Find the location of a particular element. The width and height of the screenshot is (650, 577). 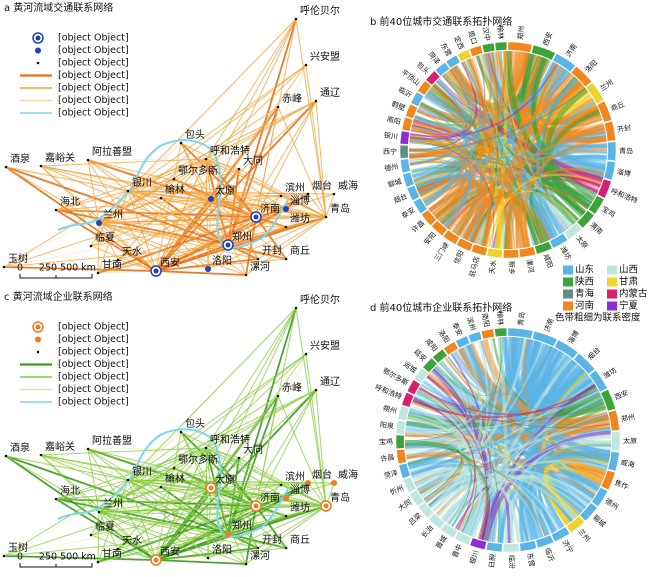

legend-swatch is located at coordinates (568, 306).